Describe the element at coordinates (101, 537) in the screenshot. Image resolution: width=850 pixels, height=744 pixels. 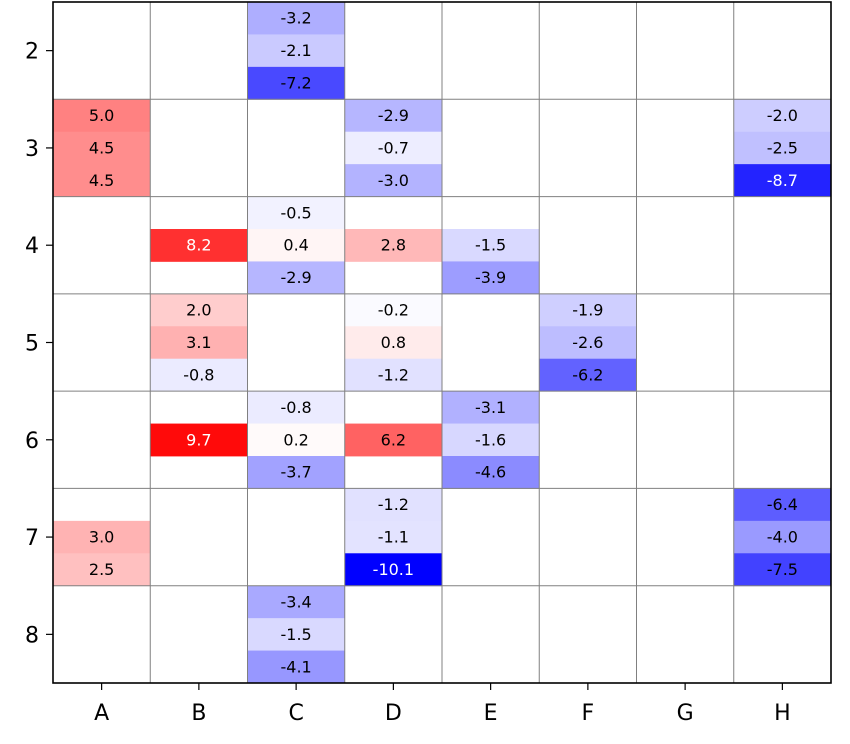
I see `cell-value-label: 3.0` at that location.